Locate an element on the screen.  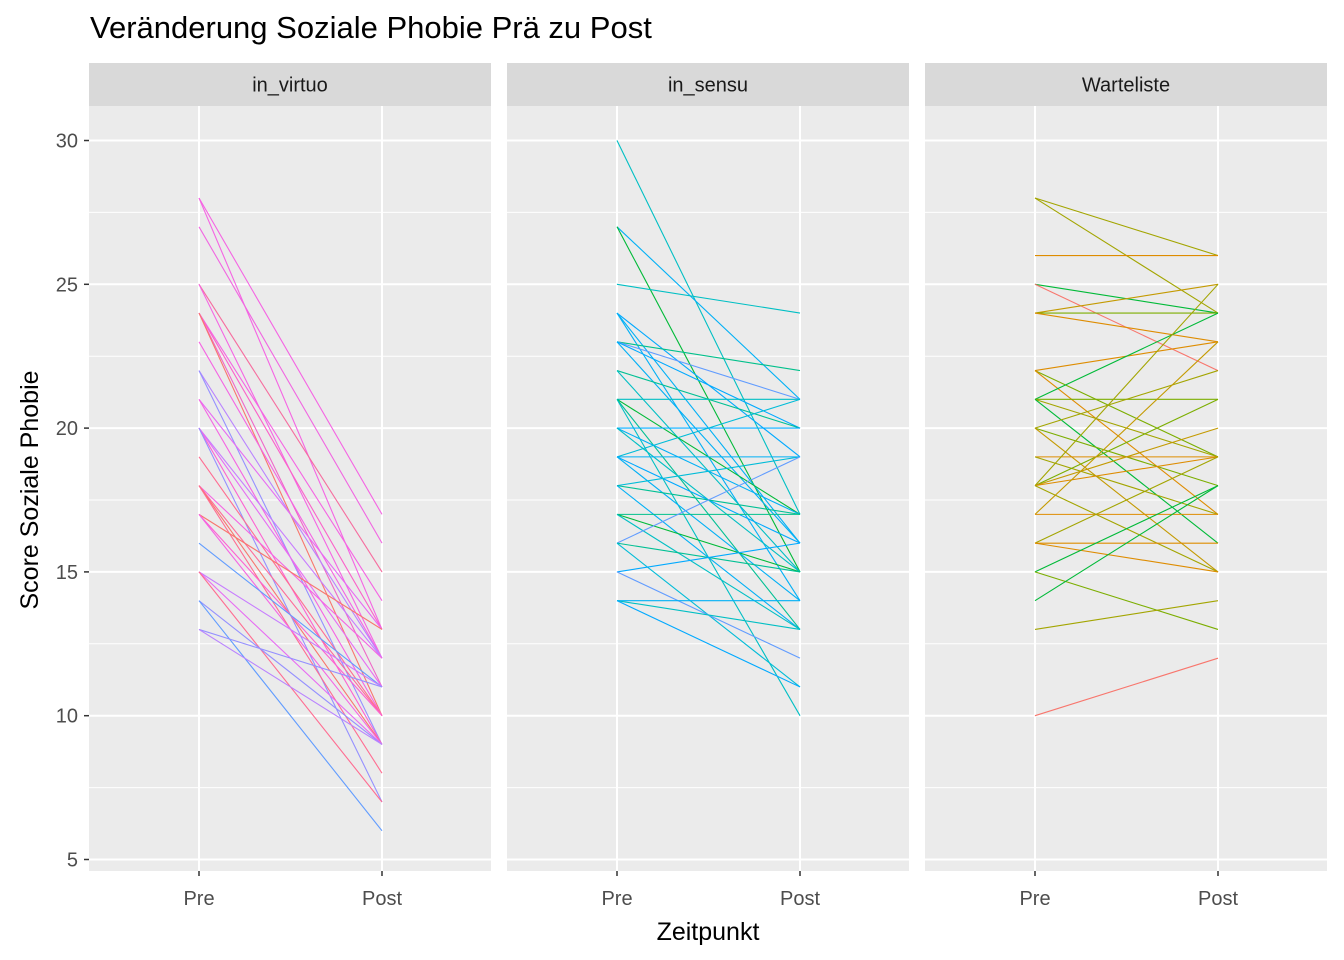
y-tick-label: 30 is located at coordinates (67, 142).